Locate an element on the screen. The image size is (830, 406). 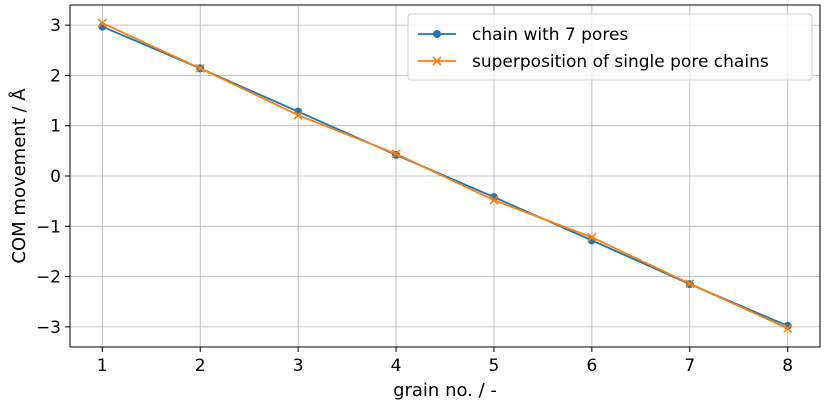
x-tick-label: 8 is located at coordinates (787, 366).